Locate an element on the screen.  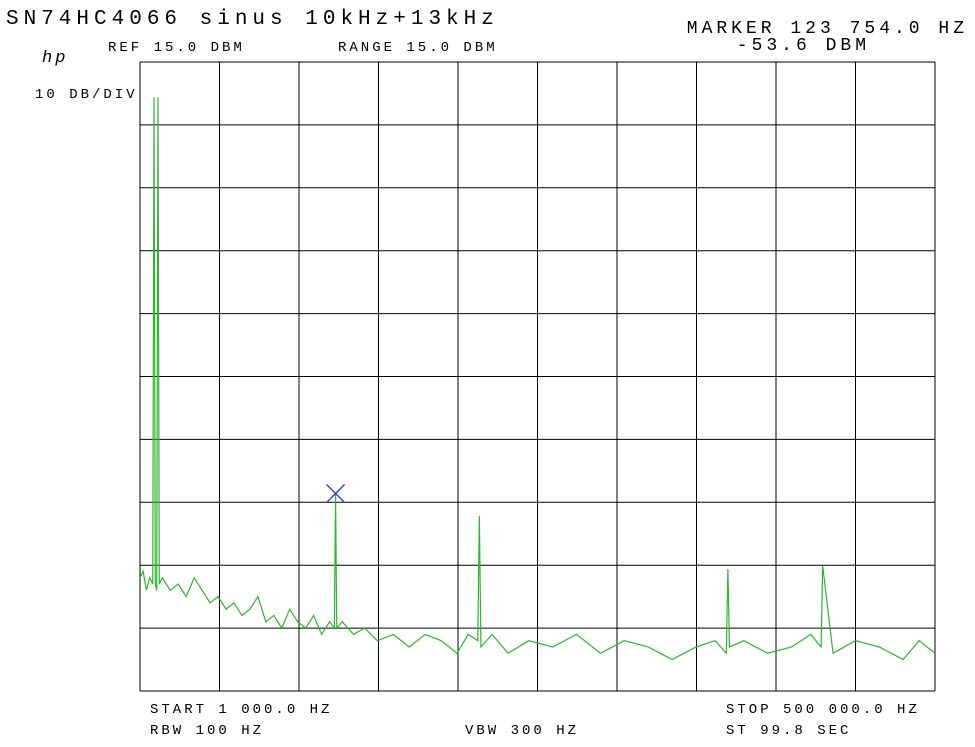
marker-freq: MARKER 123 754.0 HZ is located at coordinates (827, 29).